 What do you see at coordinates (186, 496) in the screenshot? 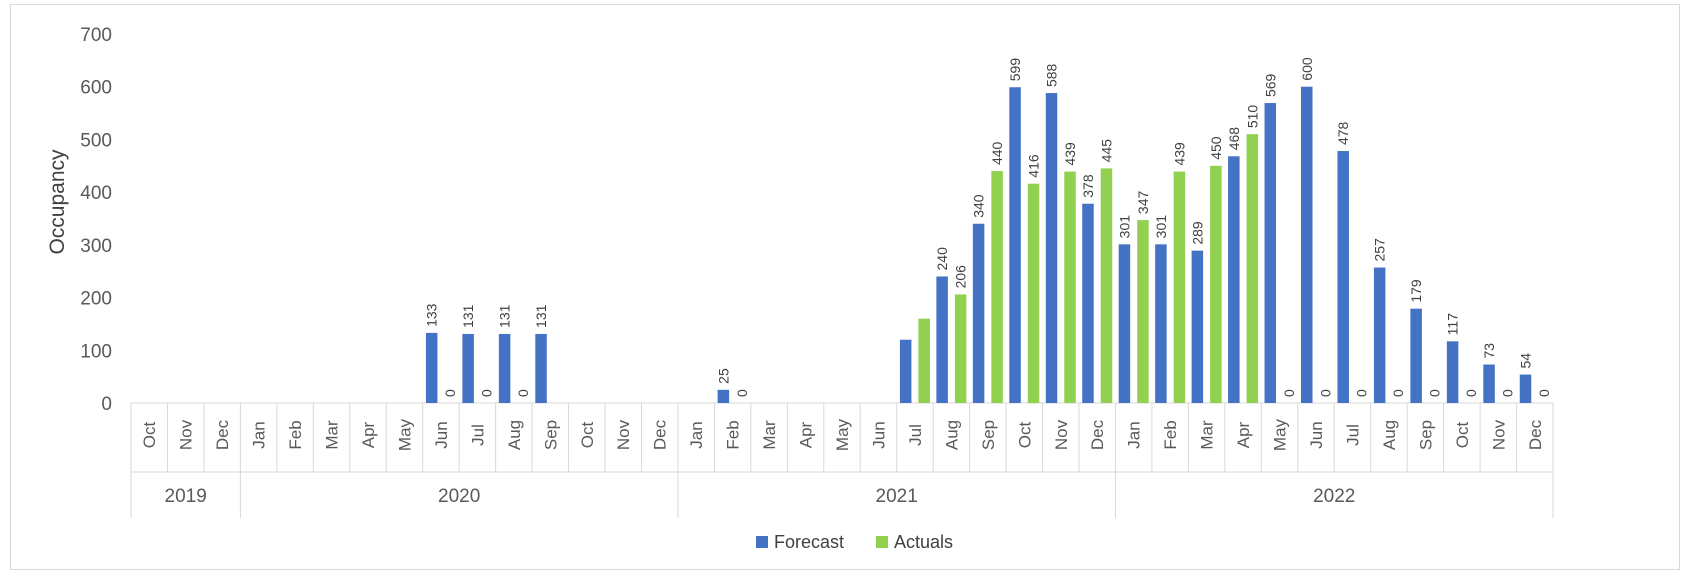
I see `year-label: 2019` at bounding box center [186, 496].